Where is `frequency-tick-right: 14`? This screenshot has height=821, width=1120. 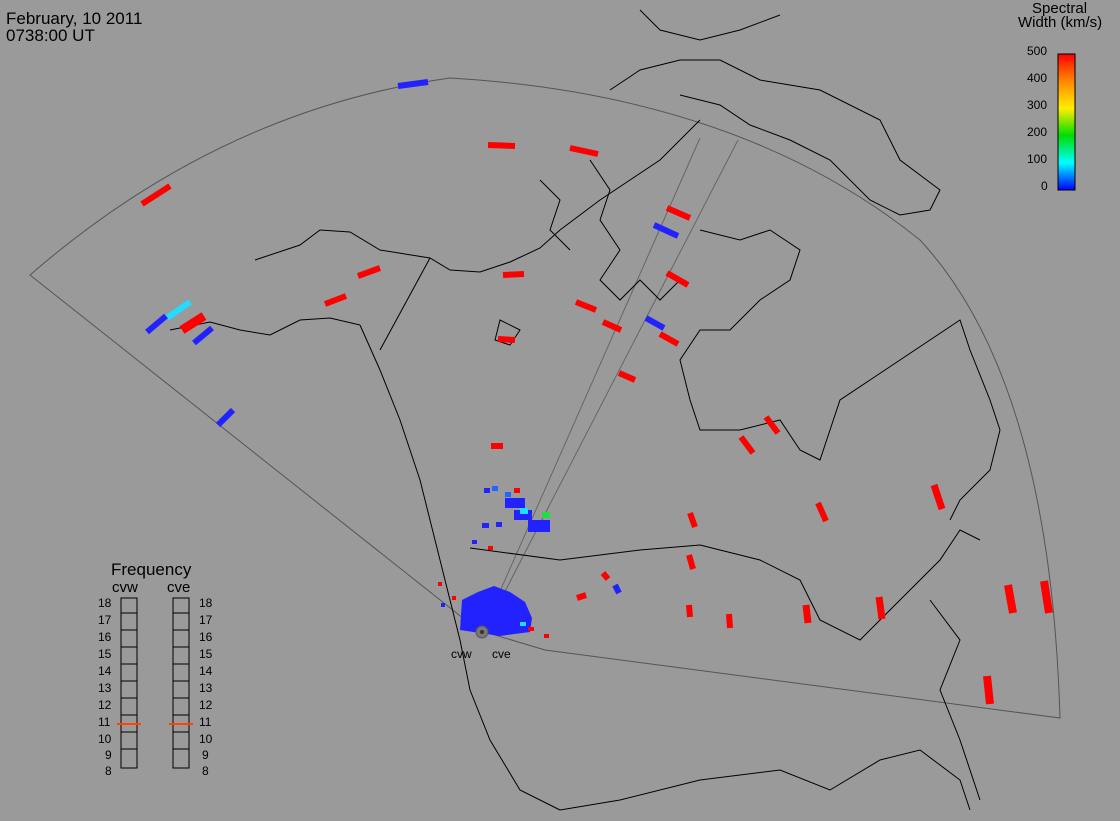
frequency-tick-right: 14 is located at coordinates (206, 671).